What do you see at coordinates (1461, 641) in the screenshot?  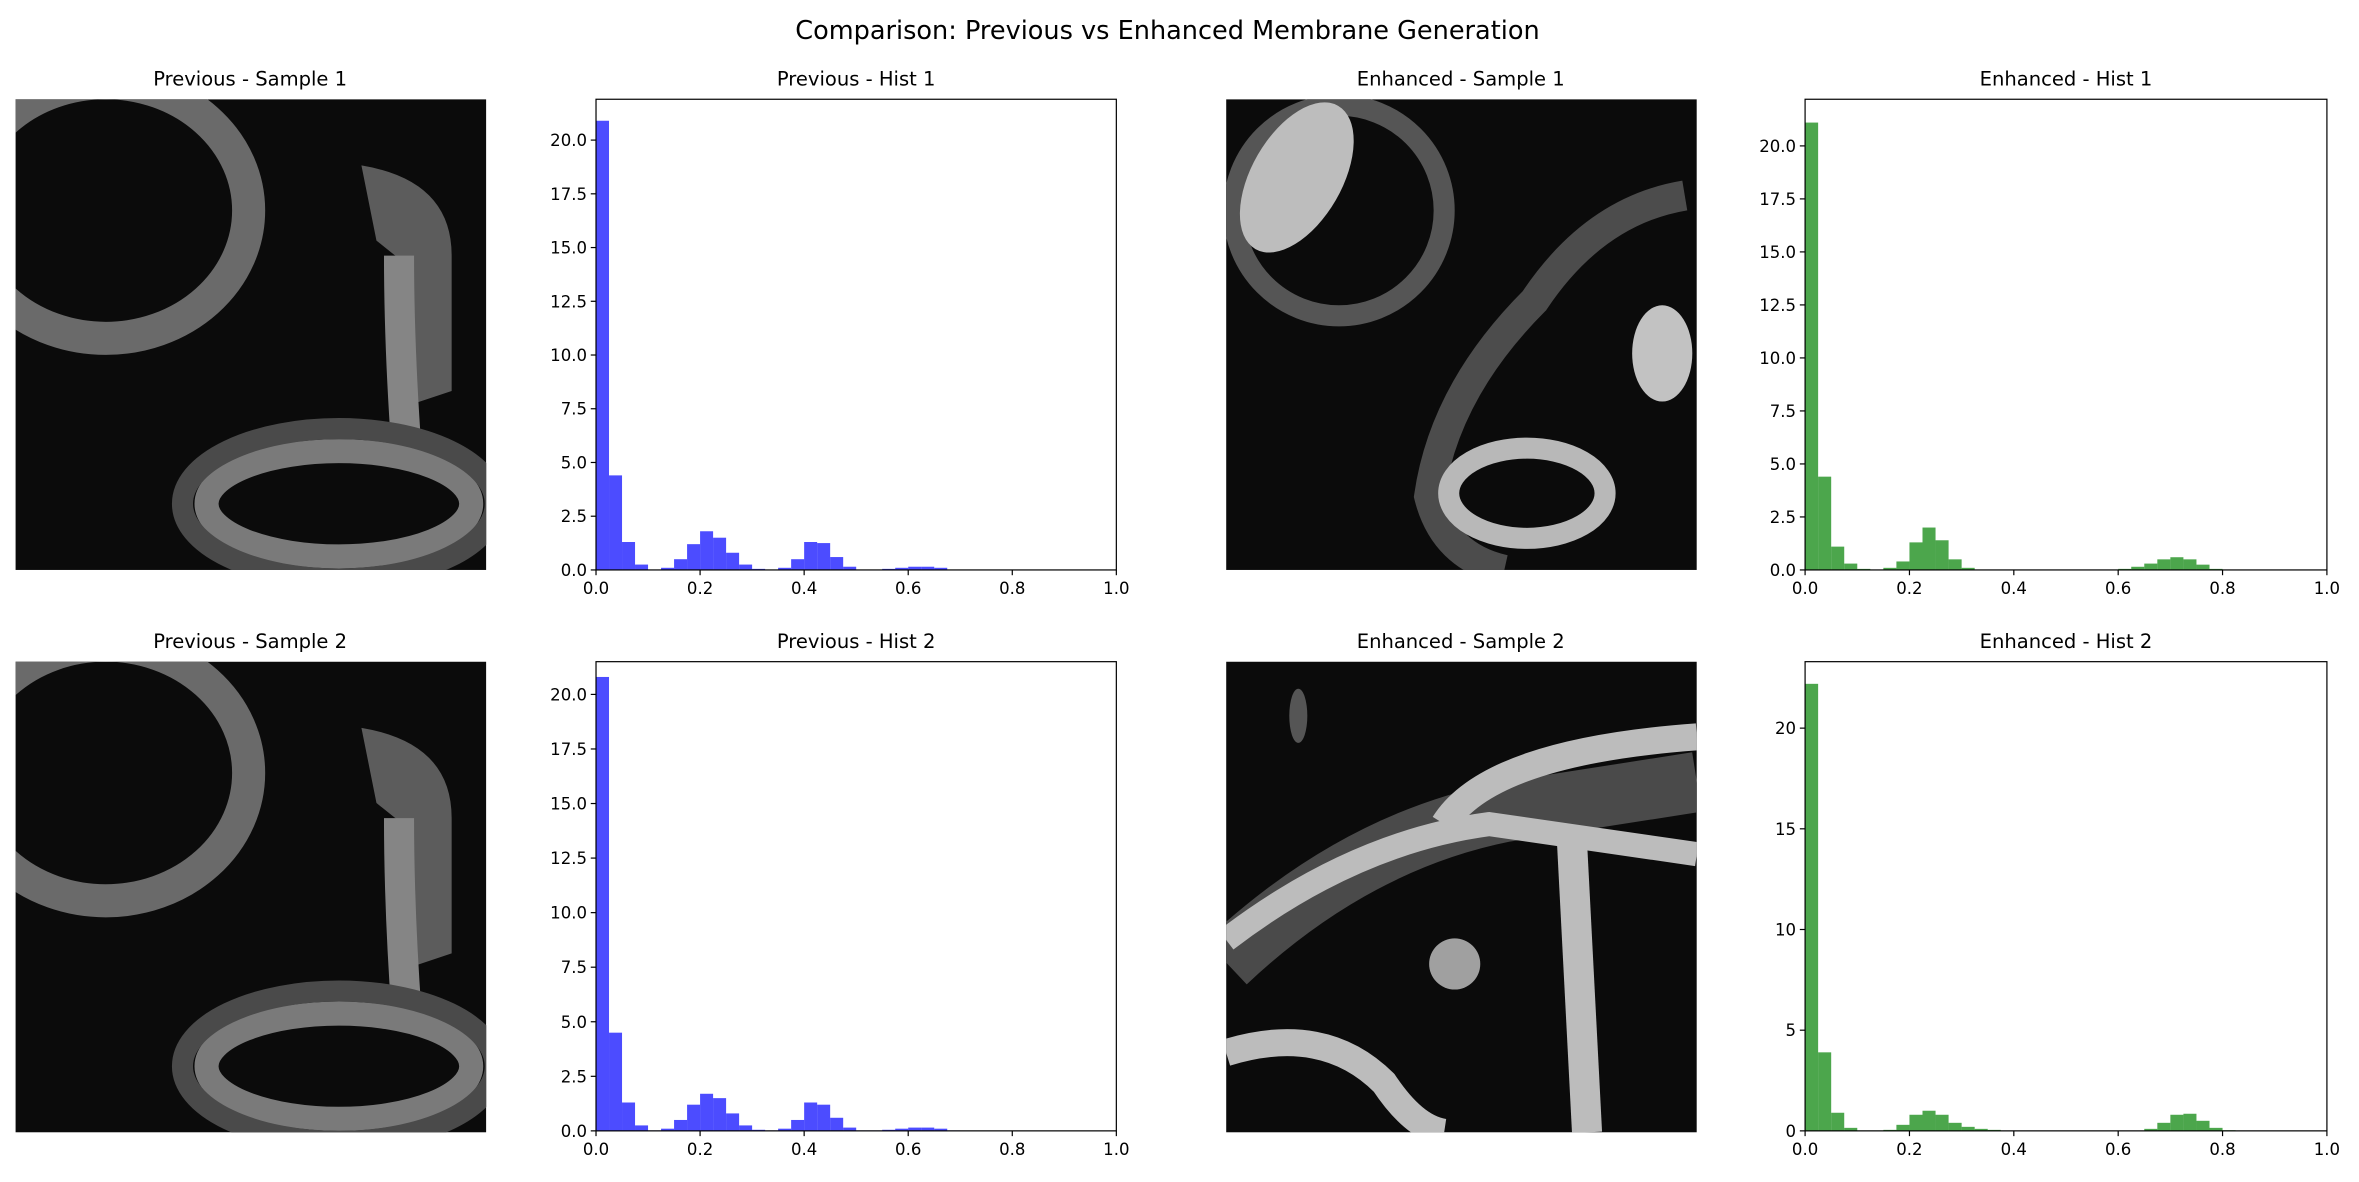 I see `panel-title: Enhanced - Sample 2` at bounding box center [1461, 641].